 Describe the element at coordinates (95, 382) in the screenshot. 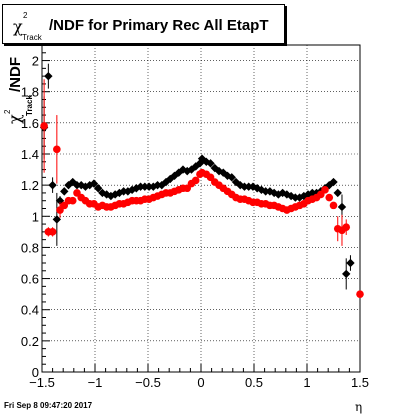

I see `x-tick-label: −1` at that location.